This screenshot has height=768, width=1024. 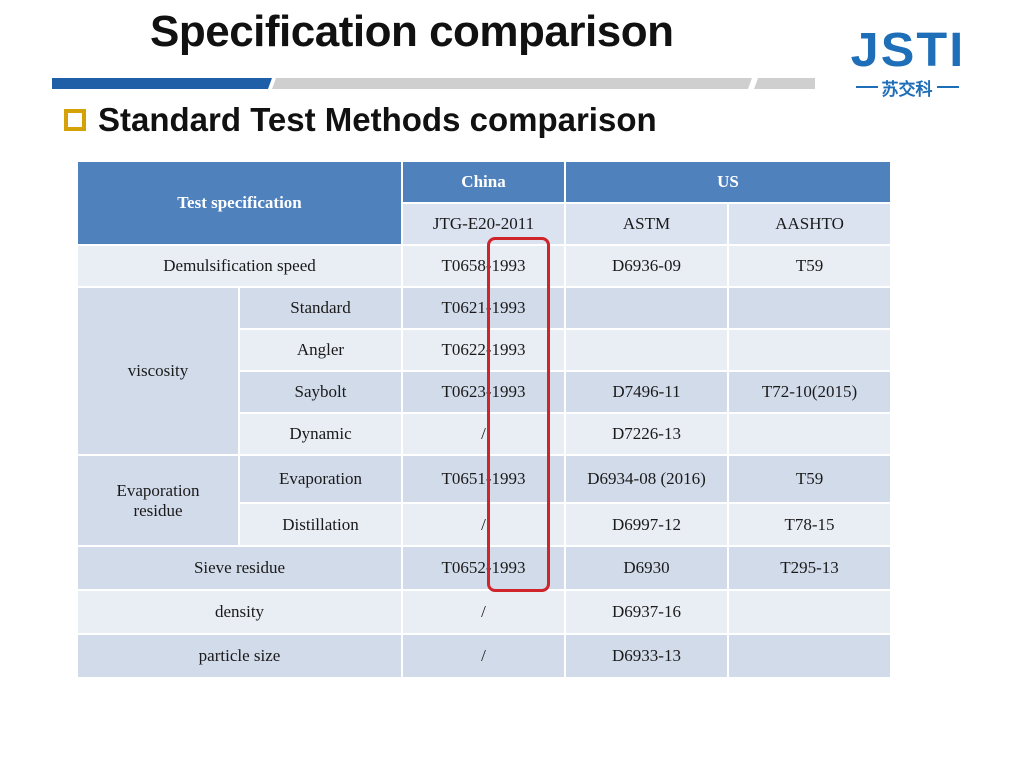 I want to click on row-label: Evaporation, so click(x=320, y=479).